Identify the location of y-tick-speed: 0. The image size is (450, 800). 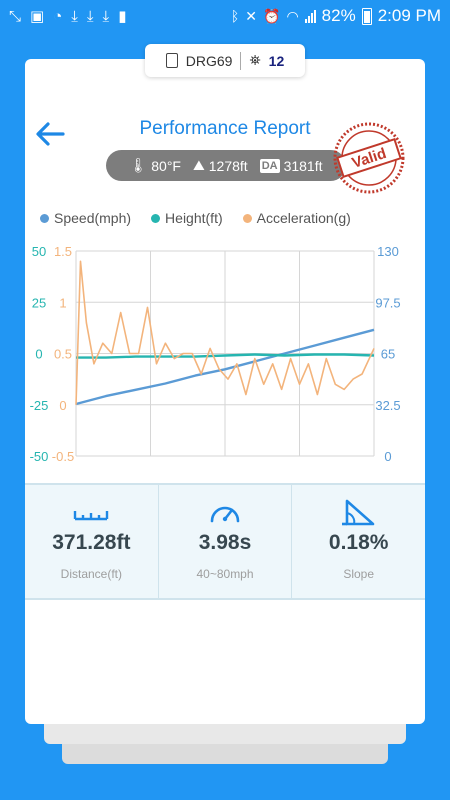
(387, 456).